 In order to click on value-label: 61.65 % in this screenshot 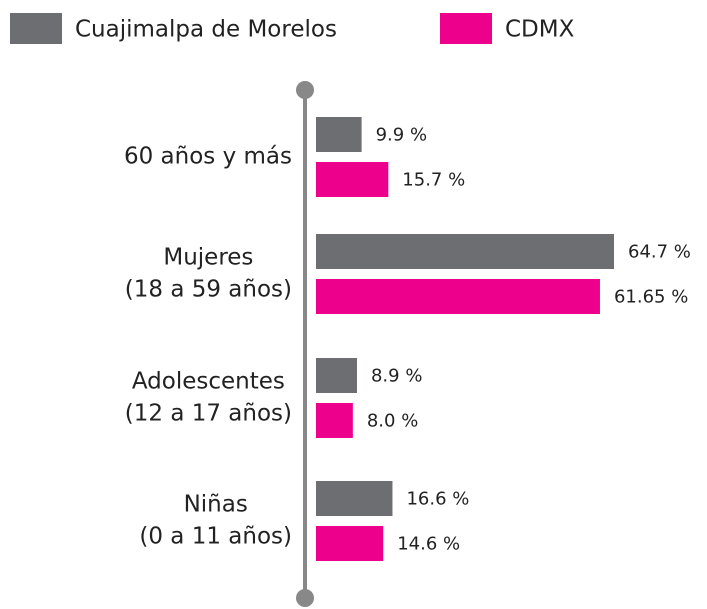, I will do `click(651, 297)`.